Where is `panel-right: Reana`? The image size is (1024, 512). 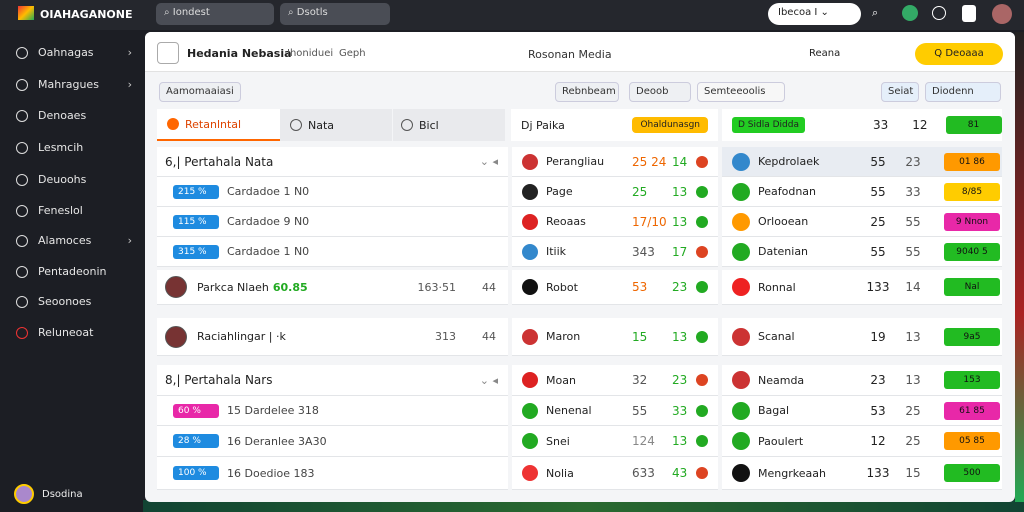
panel-right: Reana is located at coordinates (825, 53).